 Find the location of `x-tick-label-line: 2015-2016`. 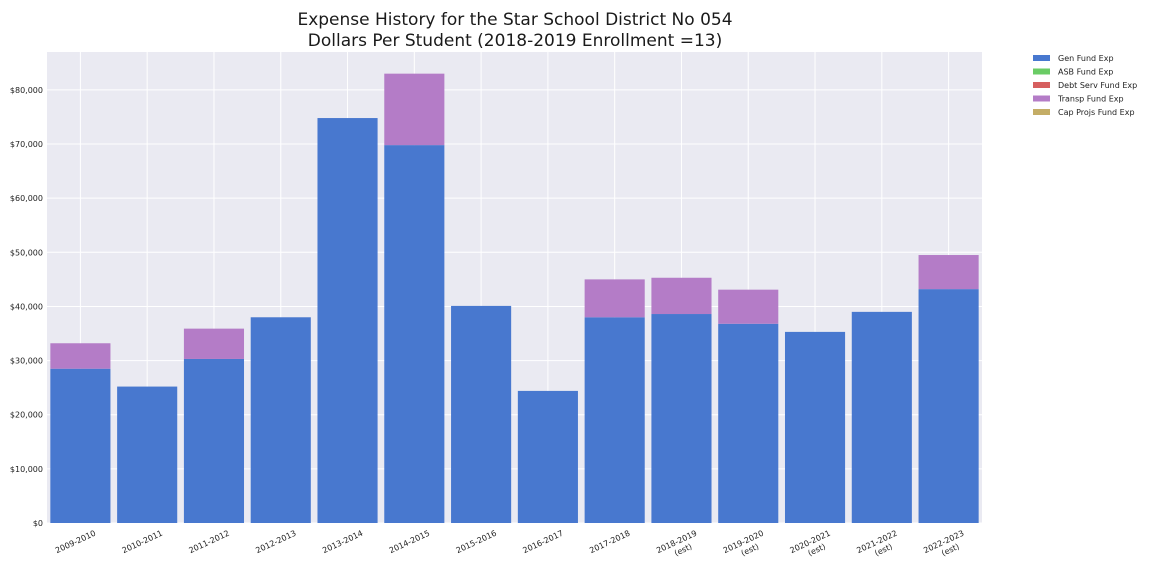

x-tick-label-line: 2015-2016 is located at coordinates (476, 542).